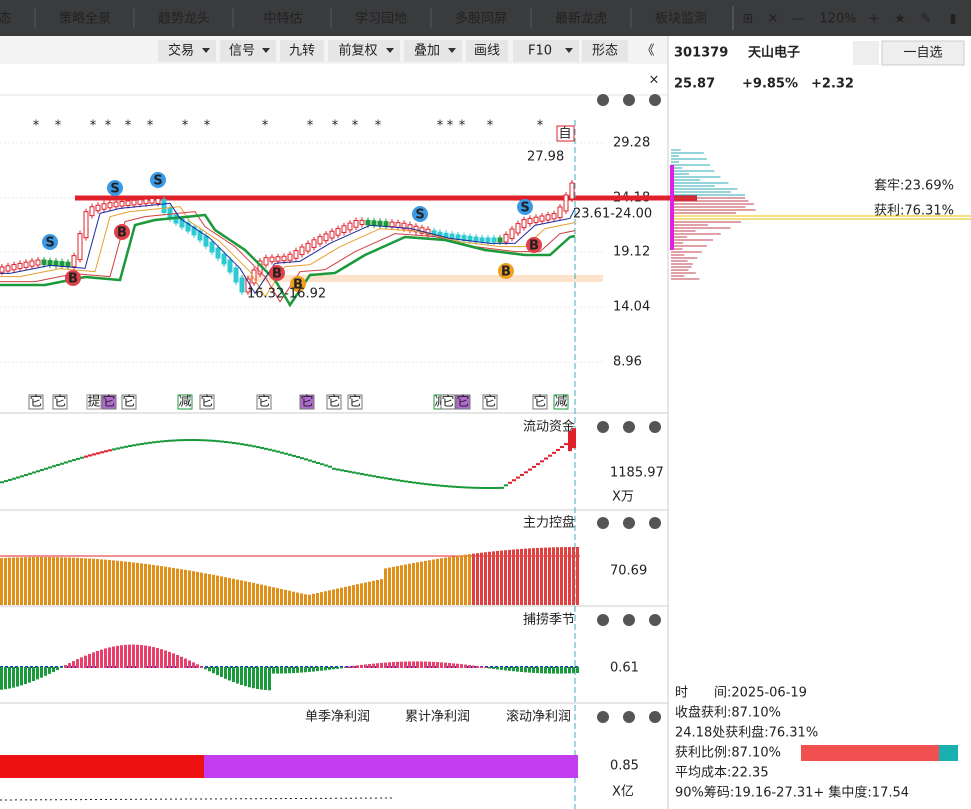 Image resolution: width=971 pixels, height=809 pixels. Describe the element at coordinates (282, 19) in the screenshot. I see `nav-tab: 中特估` at that location.